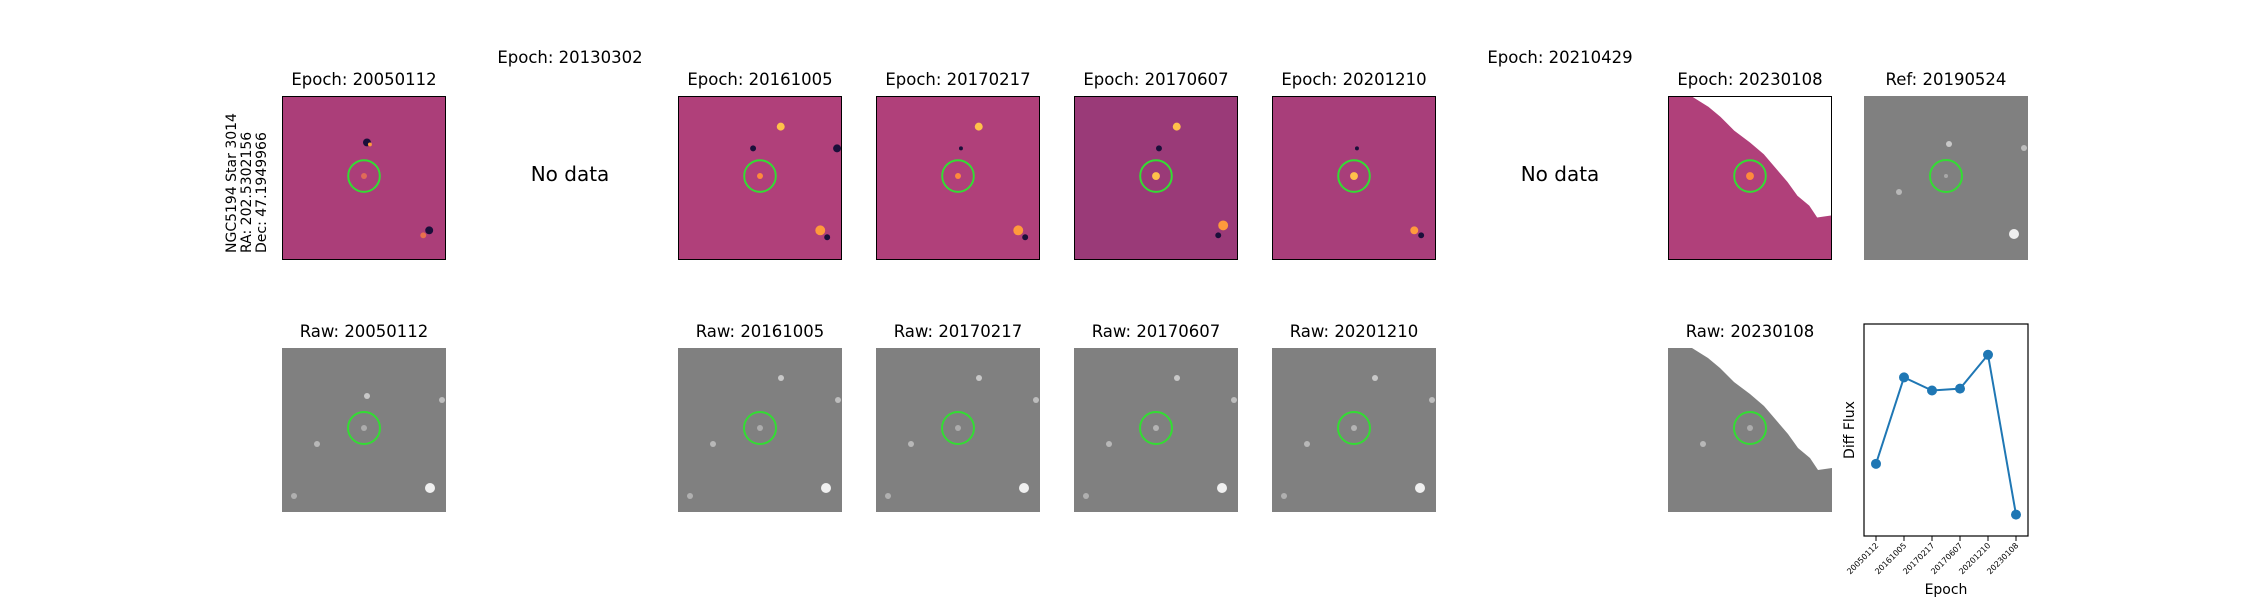 The width and height of the screenshot is (2250, 600). I want to click on raw-title-5: Raw: 20170607, so click(1156, 331).